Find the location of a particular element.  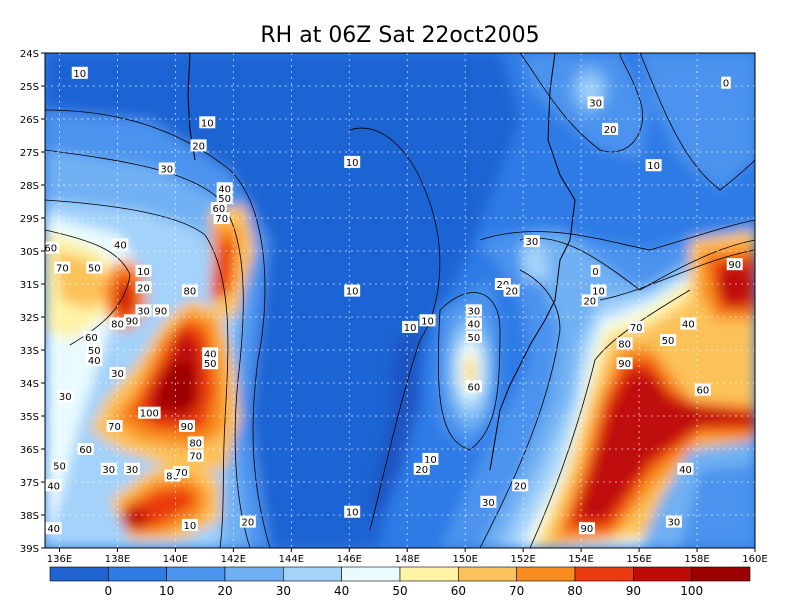

colorbar-label: 10 is located at coordinates (166, 591).